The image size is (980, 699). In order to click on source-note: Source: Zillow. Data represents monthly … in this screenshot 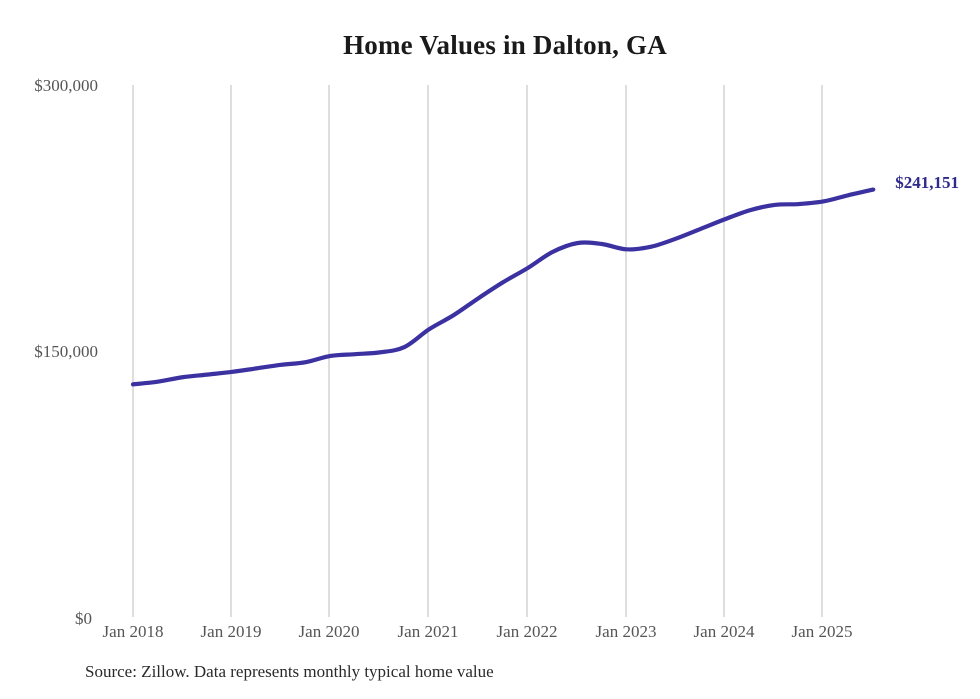, I will do `click(289, 671)`.